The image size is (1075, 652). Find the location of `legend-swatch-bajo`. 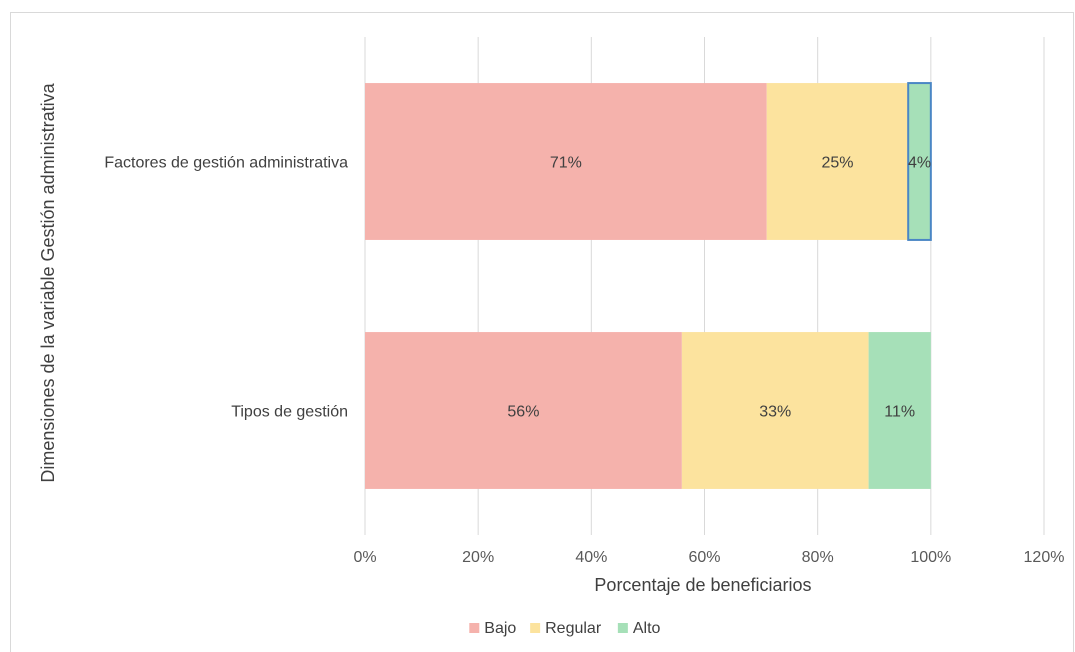

legend-swatch-bajo is located at coordinates (474, 628).